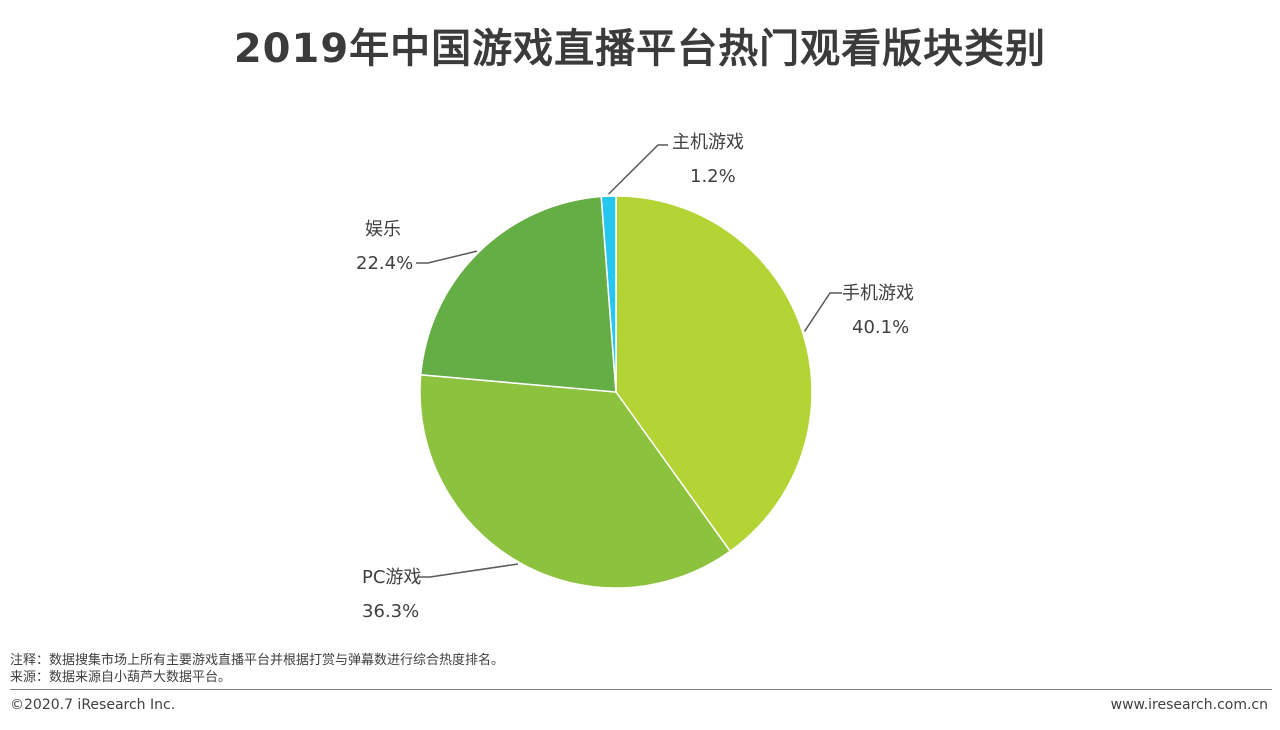 The height and width of the screenshot is (730, 1280). Describe the element at coordinates (1189, 705) in the screenshot. I see `website-link: www.iresearch.com.cn` at that location.